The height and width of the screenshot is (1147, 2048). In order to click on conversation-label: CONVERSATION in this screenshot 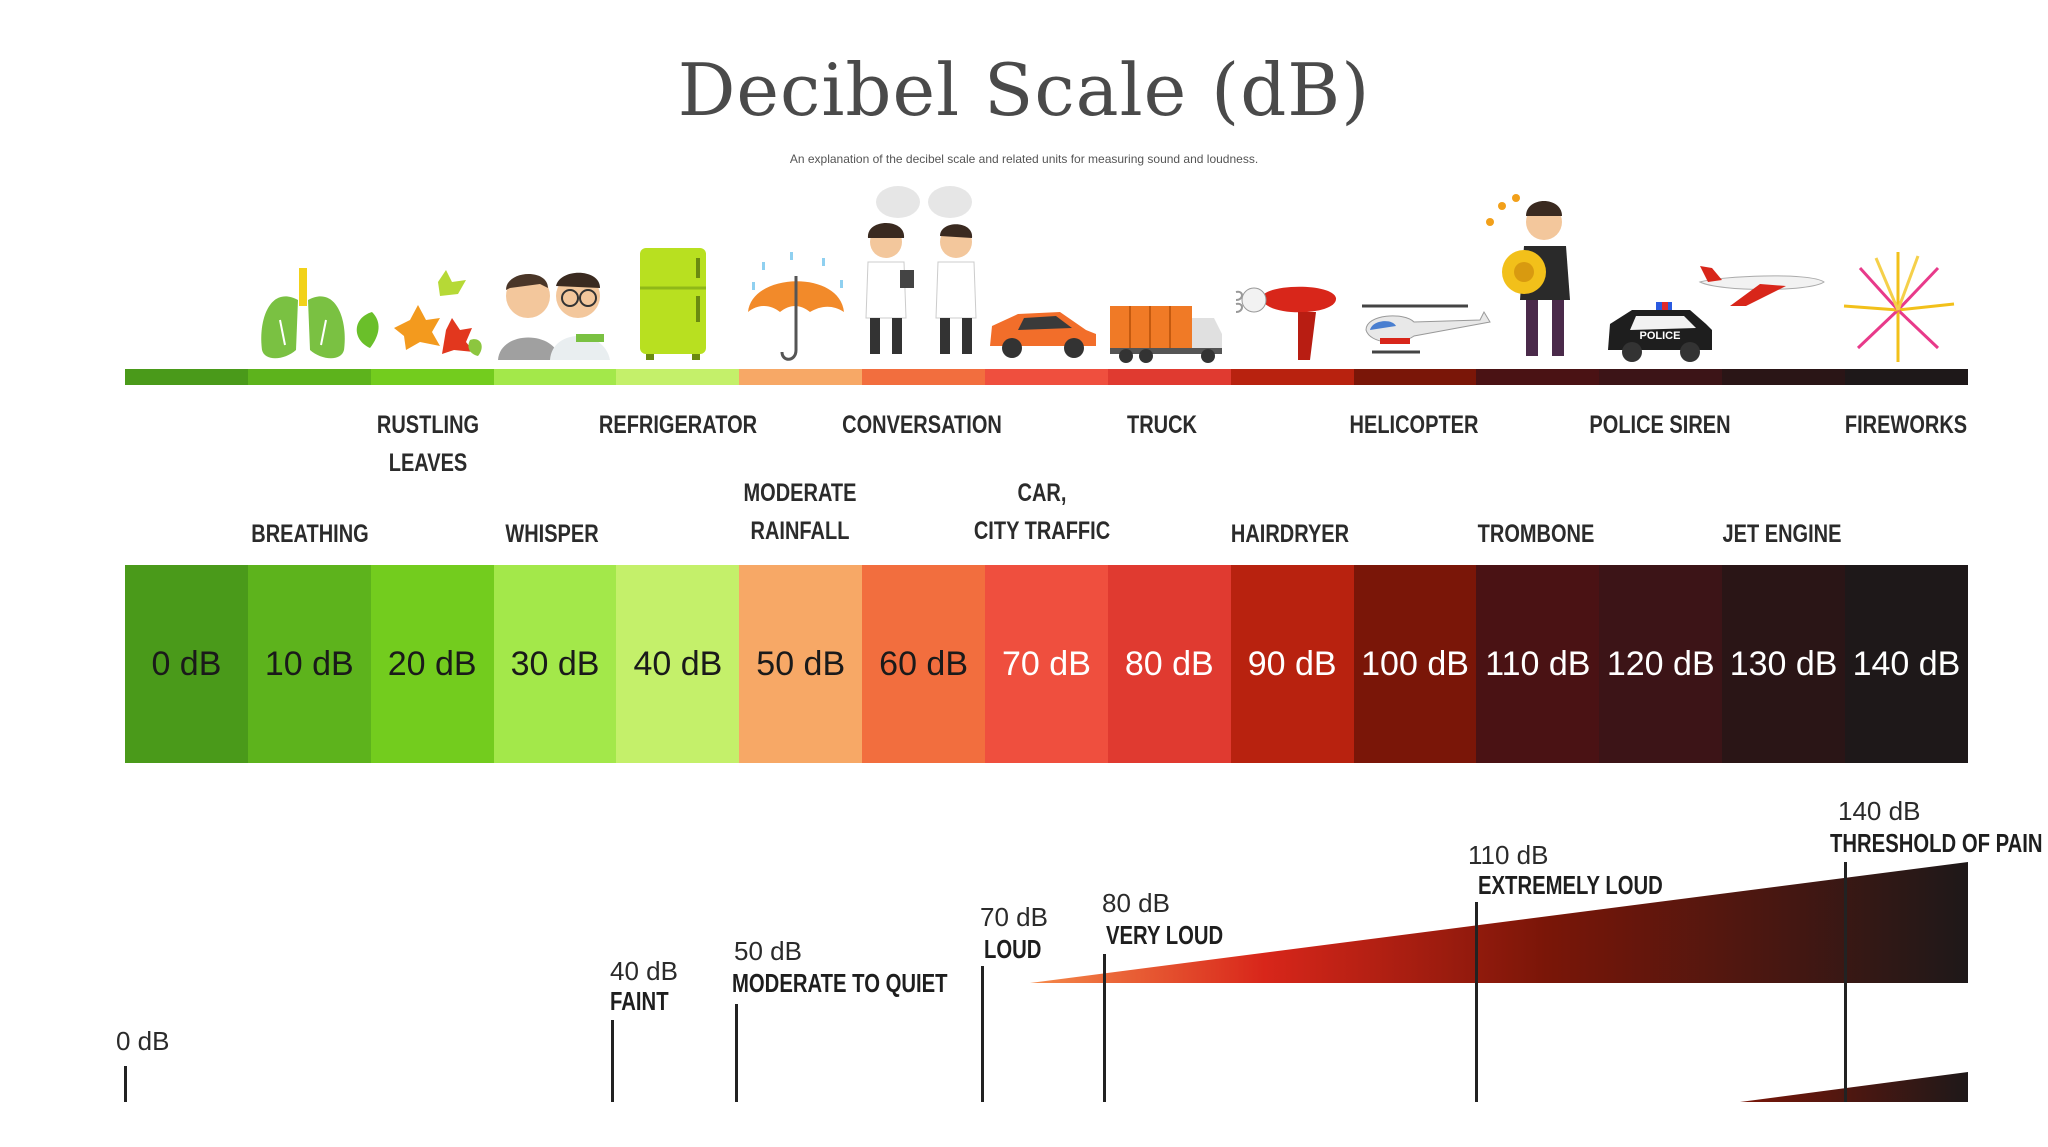, I will do `click(922, 425)`.